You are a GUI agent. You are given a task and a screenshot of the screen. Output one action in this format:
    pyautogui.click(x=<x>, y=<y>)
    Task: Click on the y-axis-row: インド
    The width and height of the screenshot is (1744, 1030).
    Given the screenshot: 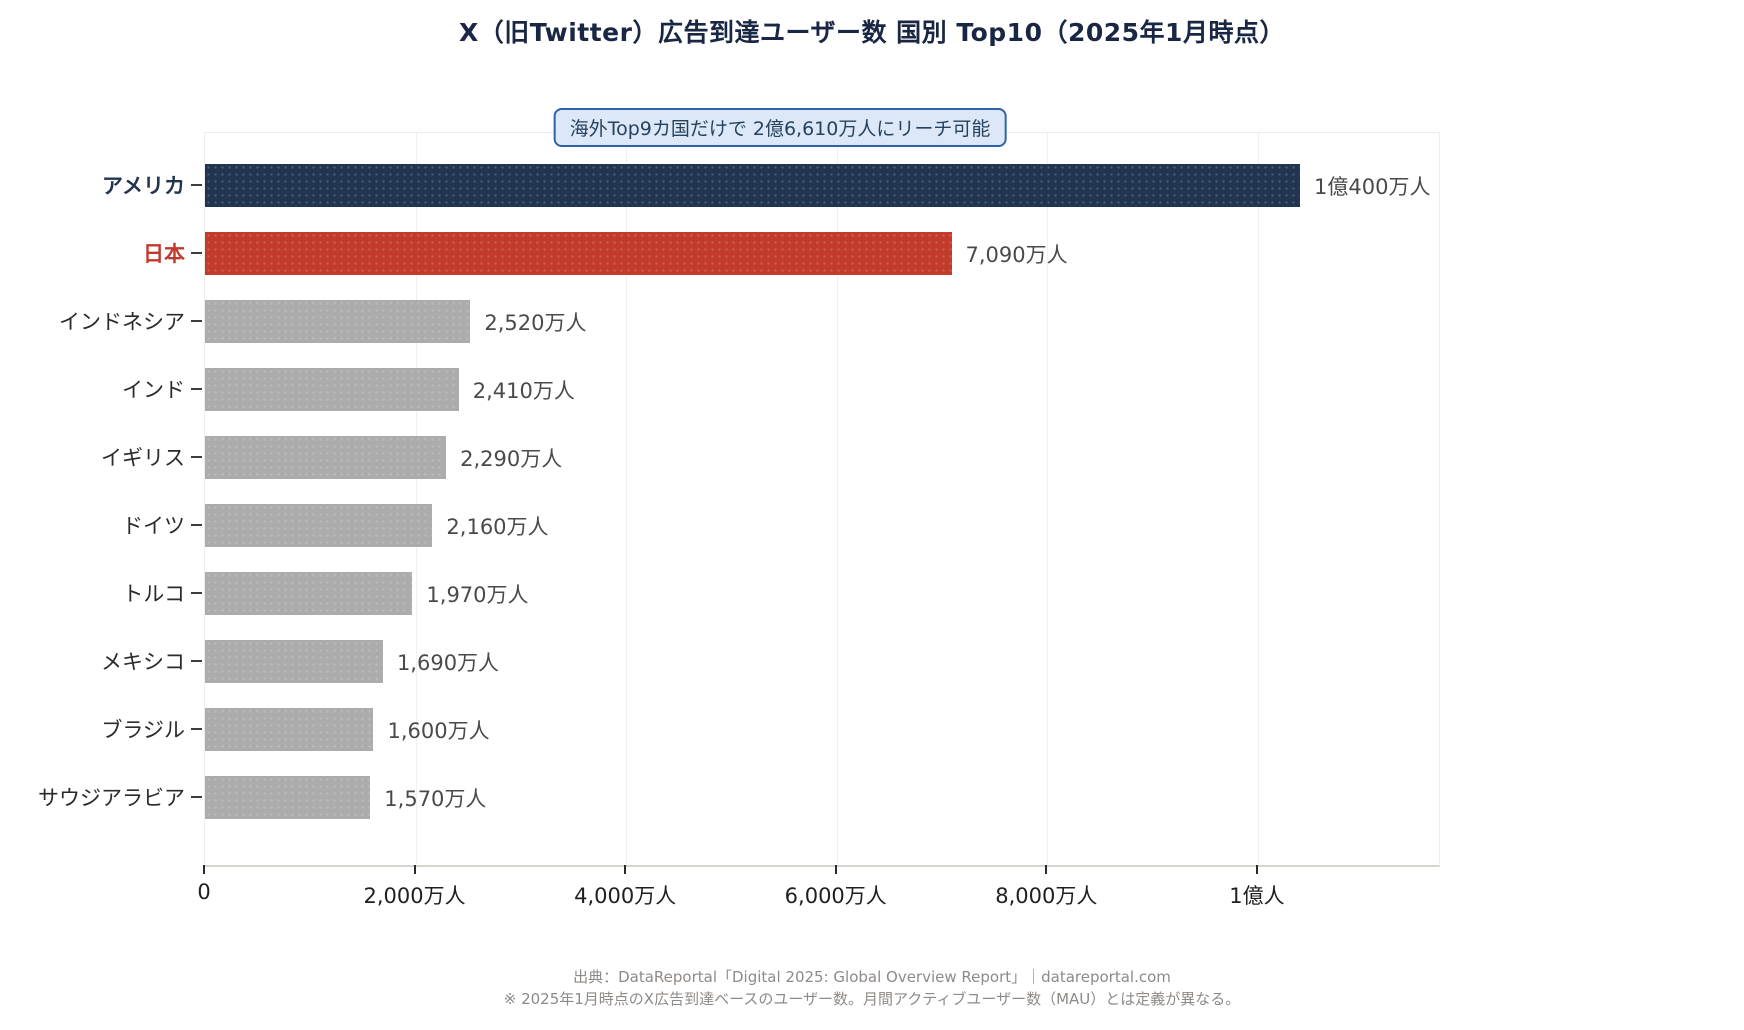 What is the action you would take?
    pyautogui.click(x=101, y=388)
    